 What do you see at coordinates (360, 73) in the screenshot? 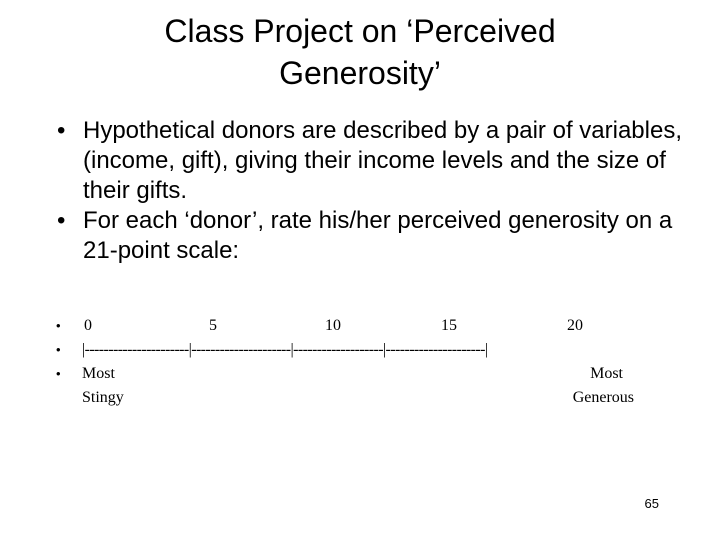
I see `slide-title-line-2: Generosity’` at bounding box center [360, 73].